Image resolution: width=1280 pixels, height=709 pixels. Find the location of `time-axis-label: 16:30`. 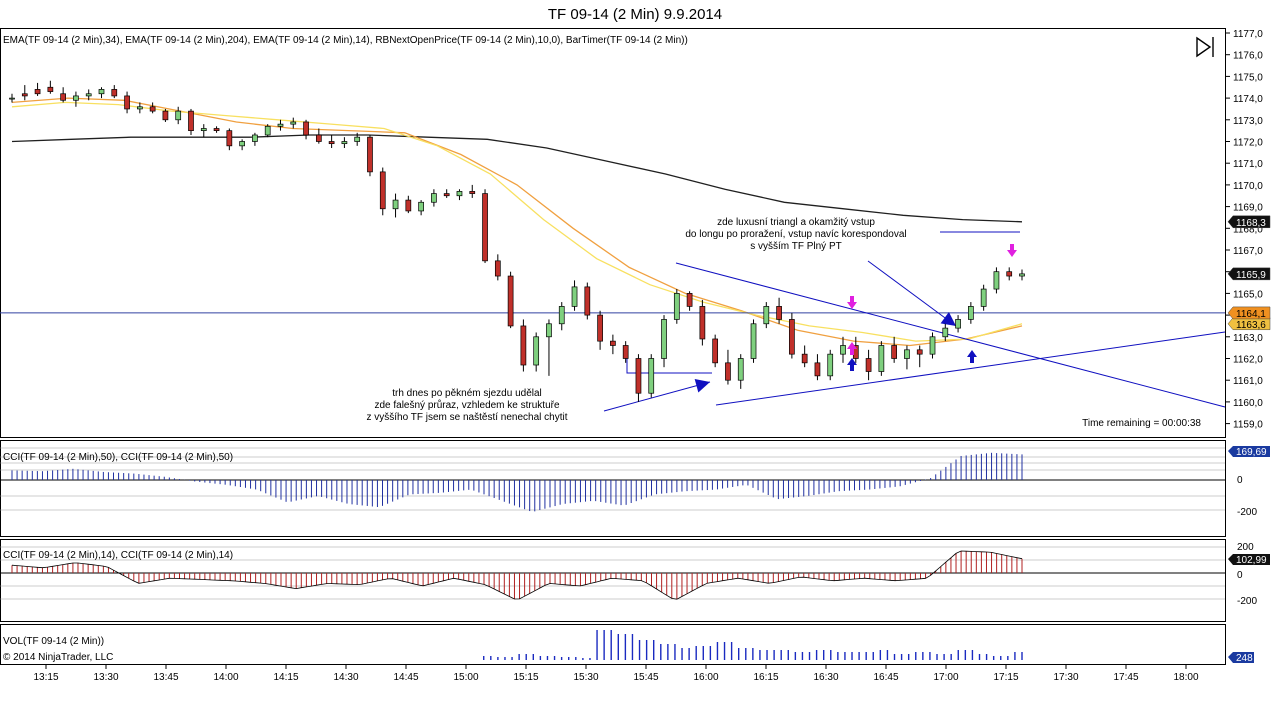

time-axis-label: 16:30 is located at coordinates (825, 677).